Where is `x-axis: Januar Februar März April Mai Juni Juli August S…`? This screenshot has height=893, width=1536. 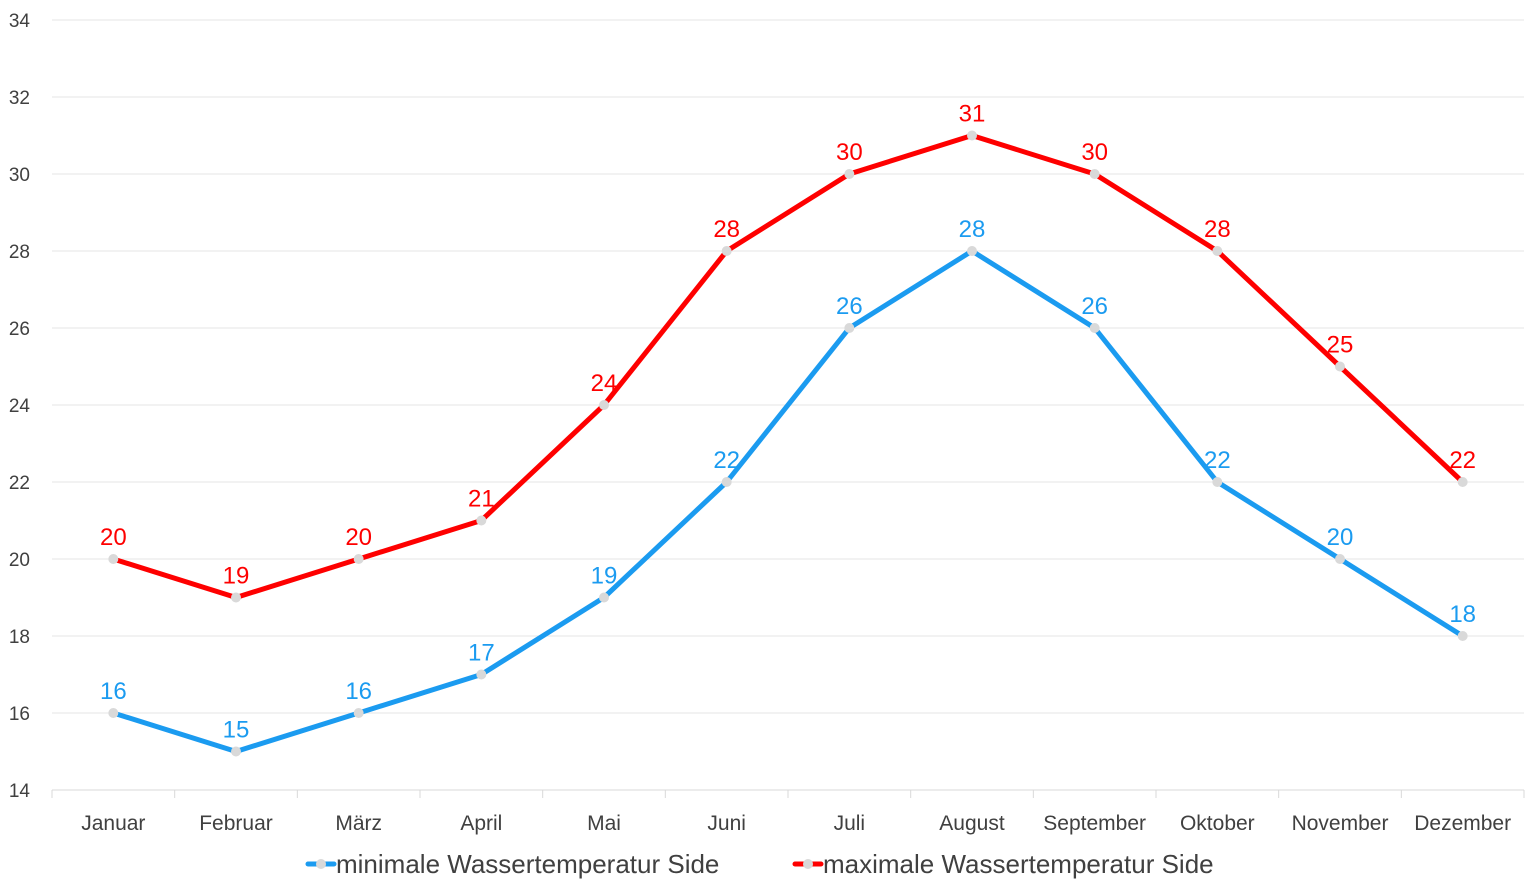 x-axis: Januar Februar März April Mai Juni Juli August S… is located at coordinates (788, 812).